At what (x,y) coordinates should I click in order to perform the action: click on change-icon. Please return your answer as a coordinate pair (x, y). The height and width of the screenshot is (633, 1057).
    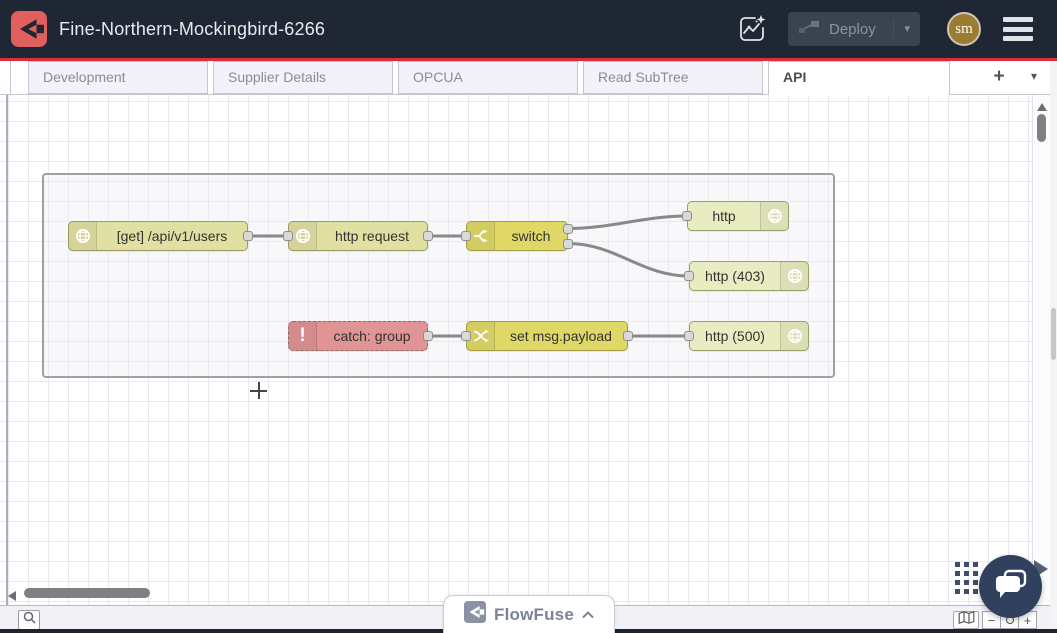
    Looking at the image, I should click on (481, 336).